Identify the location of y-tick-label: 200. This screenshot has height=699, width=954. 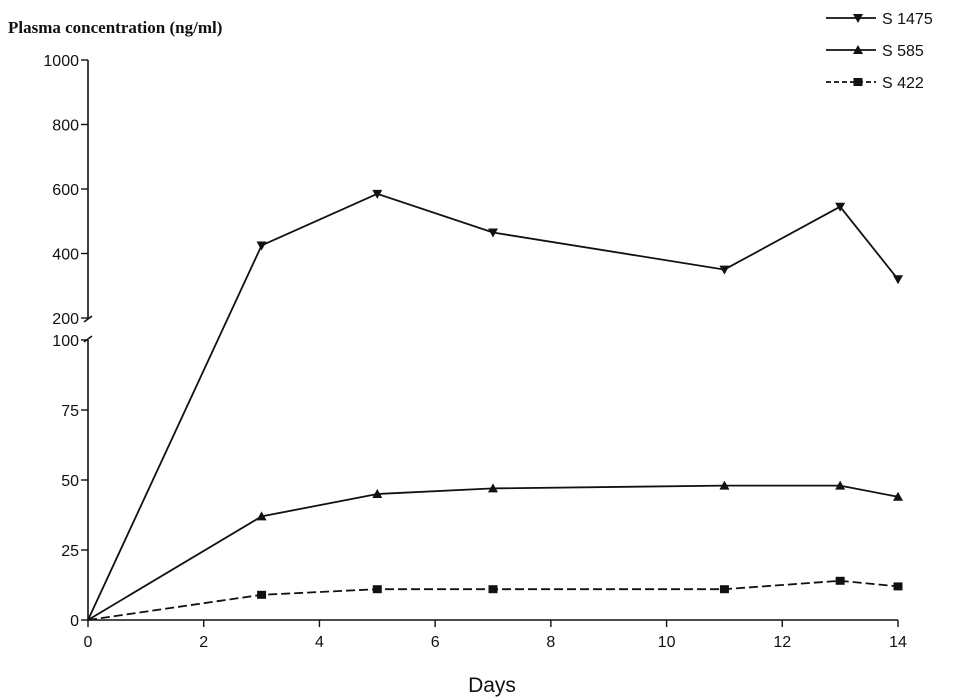
(65, 319).